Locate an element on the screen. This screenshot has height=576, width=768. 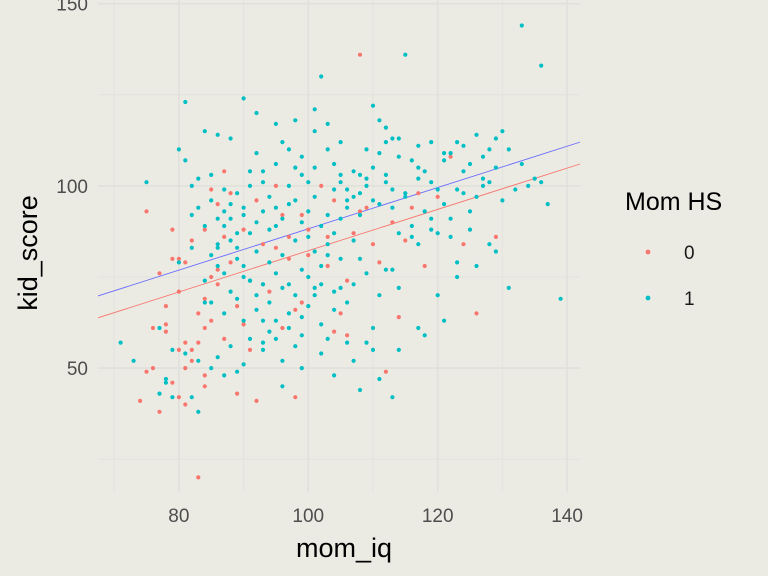
legend: Mom HS 0 1 is located at coordinates (673, 249).